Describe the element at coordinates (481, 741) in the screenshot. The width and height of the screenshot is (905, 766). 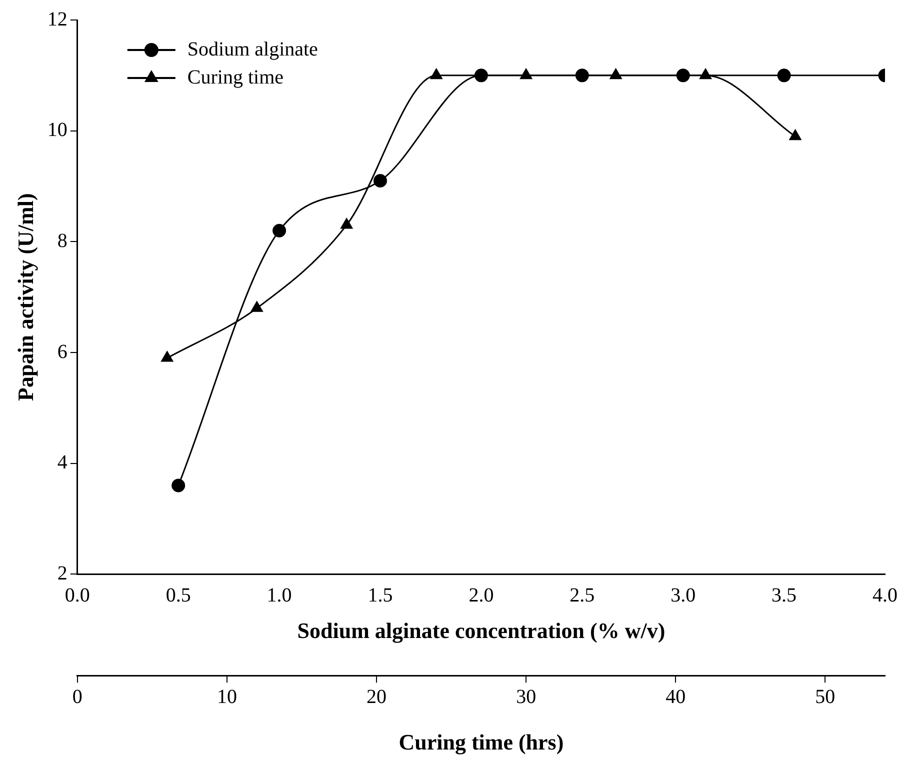
I see `x2-axis-title: Curing time (hrs)` at that location.